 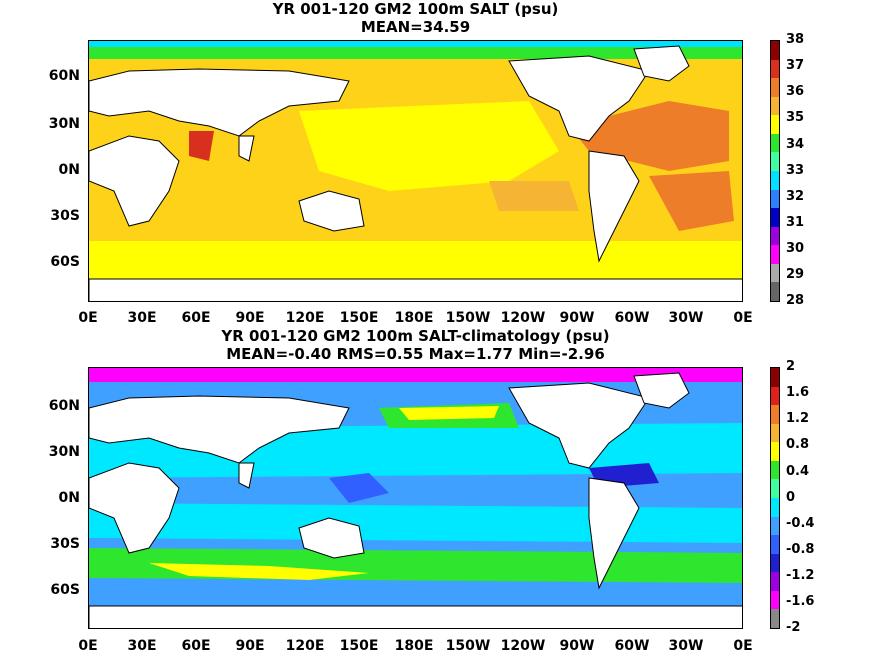 I want to click on red-sea-salty, so click(x=201, y=146).